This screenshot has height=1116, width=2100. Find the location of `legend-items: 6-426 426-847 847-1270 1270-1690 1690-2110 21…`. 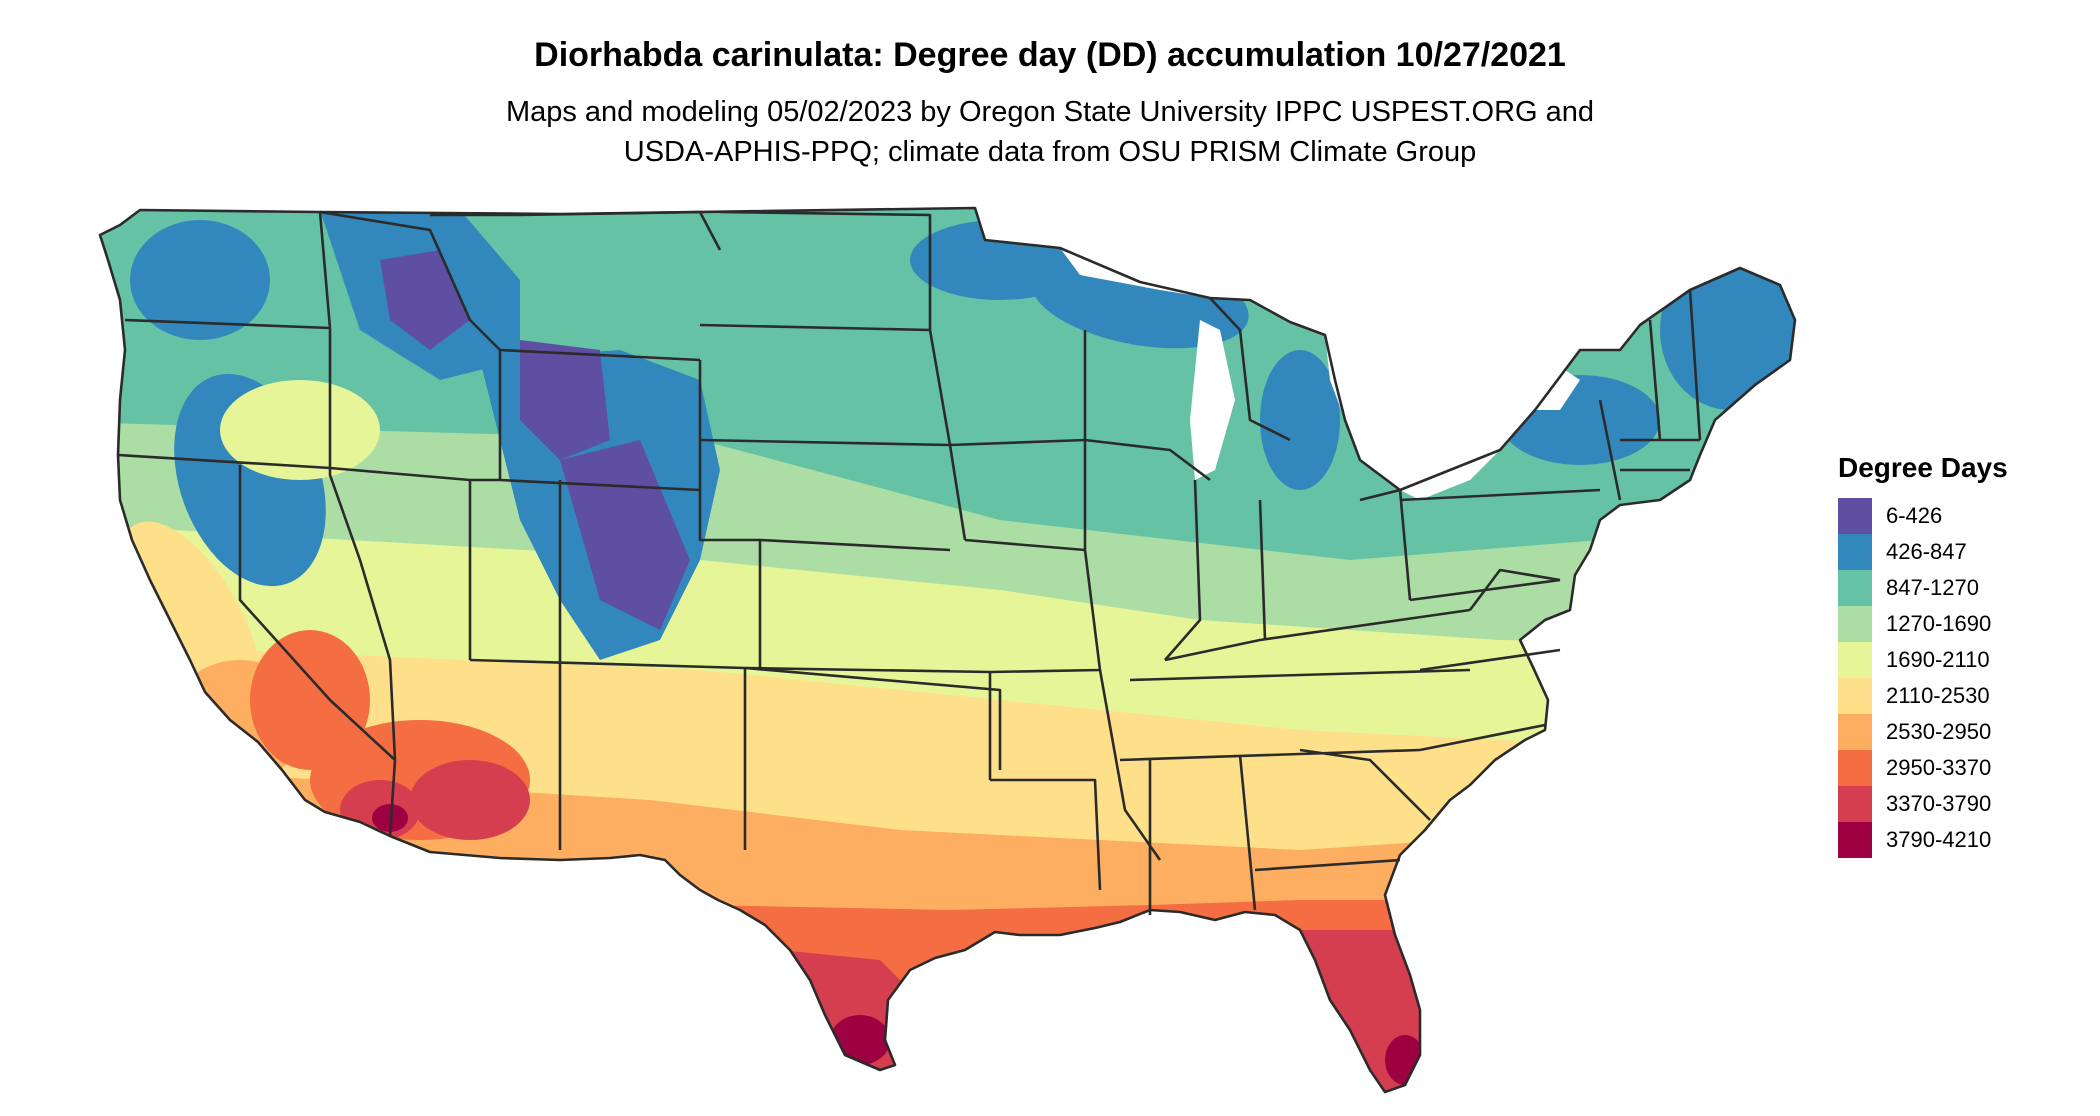

legend-items: 6-426 426-847 847-1270 1270-1690 1690-2110 21… is located at coordinates (1923, 678).